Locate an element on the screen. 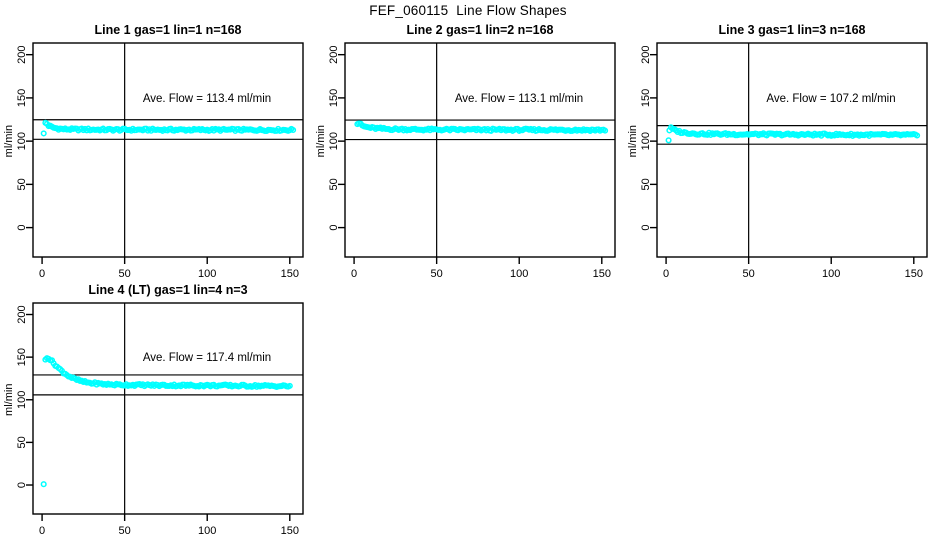 The width and height of the screenshot is (936, 540). ave-flow-annotation: Ave. Flow = 113.1 ml/min is located at coordinates (519, 99).